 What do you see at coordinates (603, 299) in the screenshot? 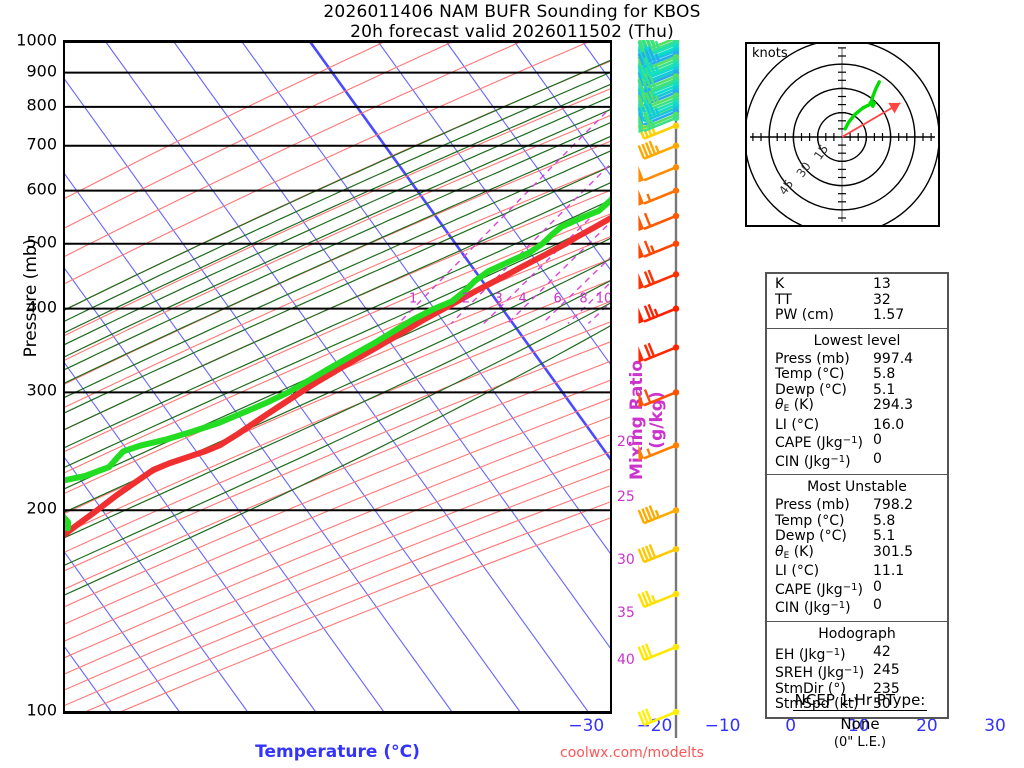
I see `svg-text: 10` at bounding box center [603, 299].